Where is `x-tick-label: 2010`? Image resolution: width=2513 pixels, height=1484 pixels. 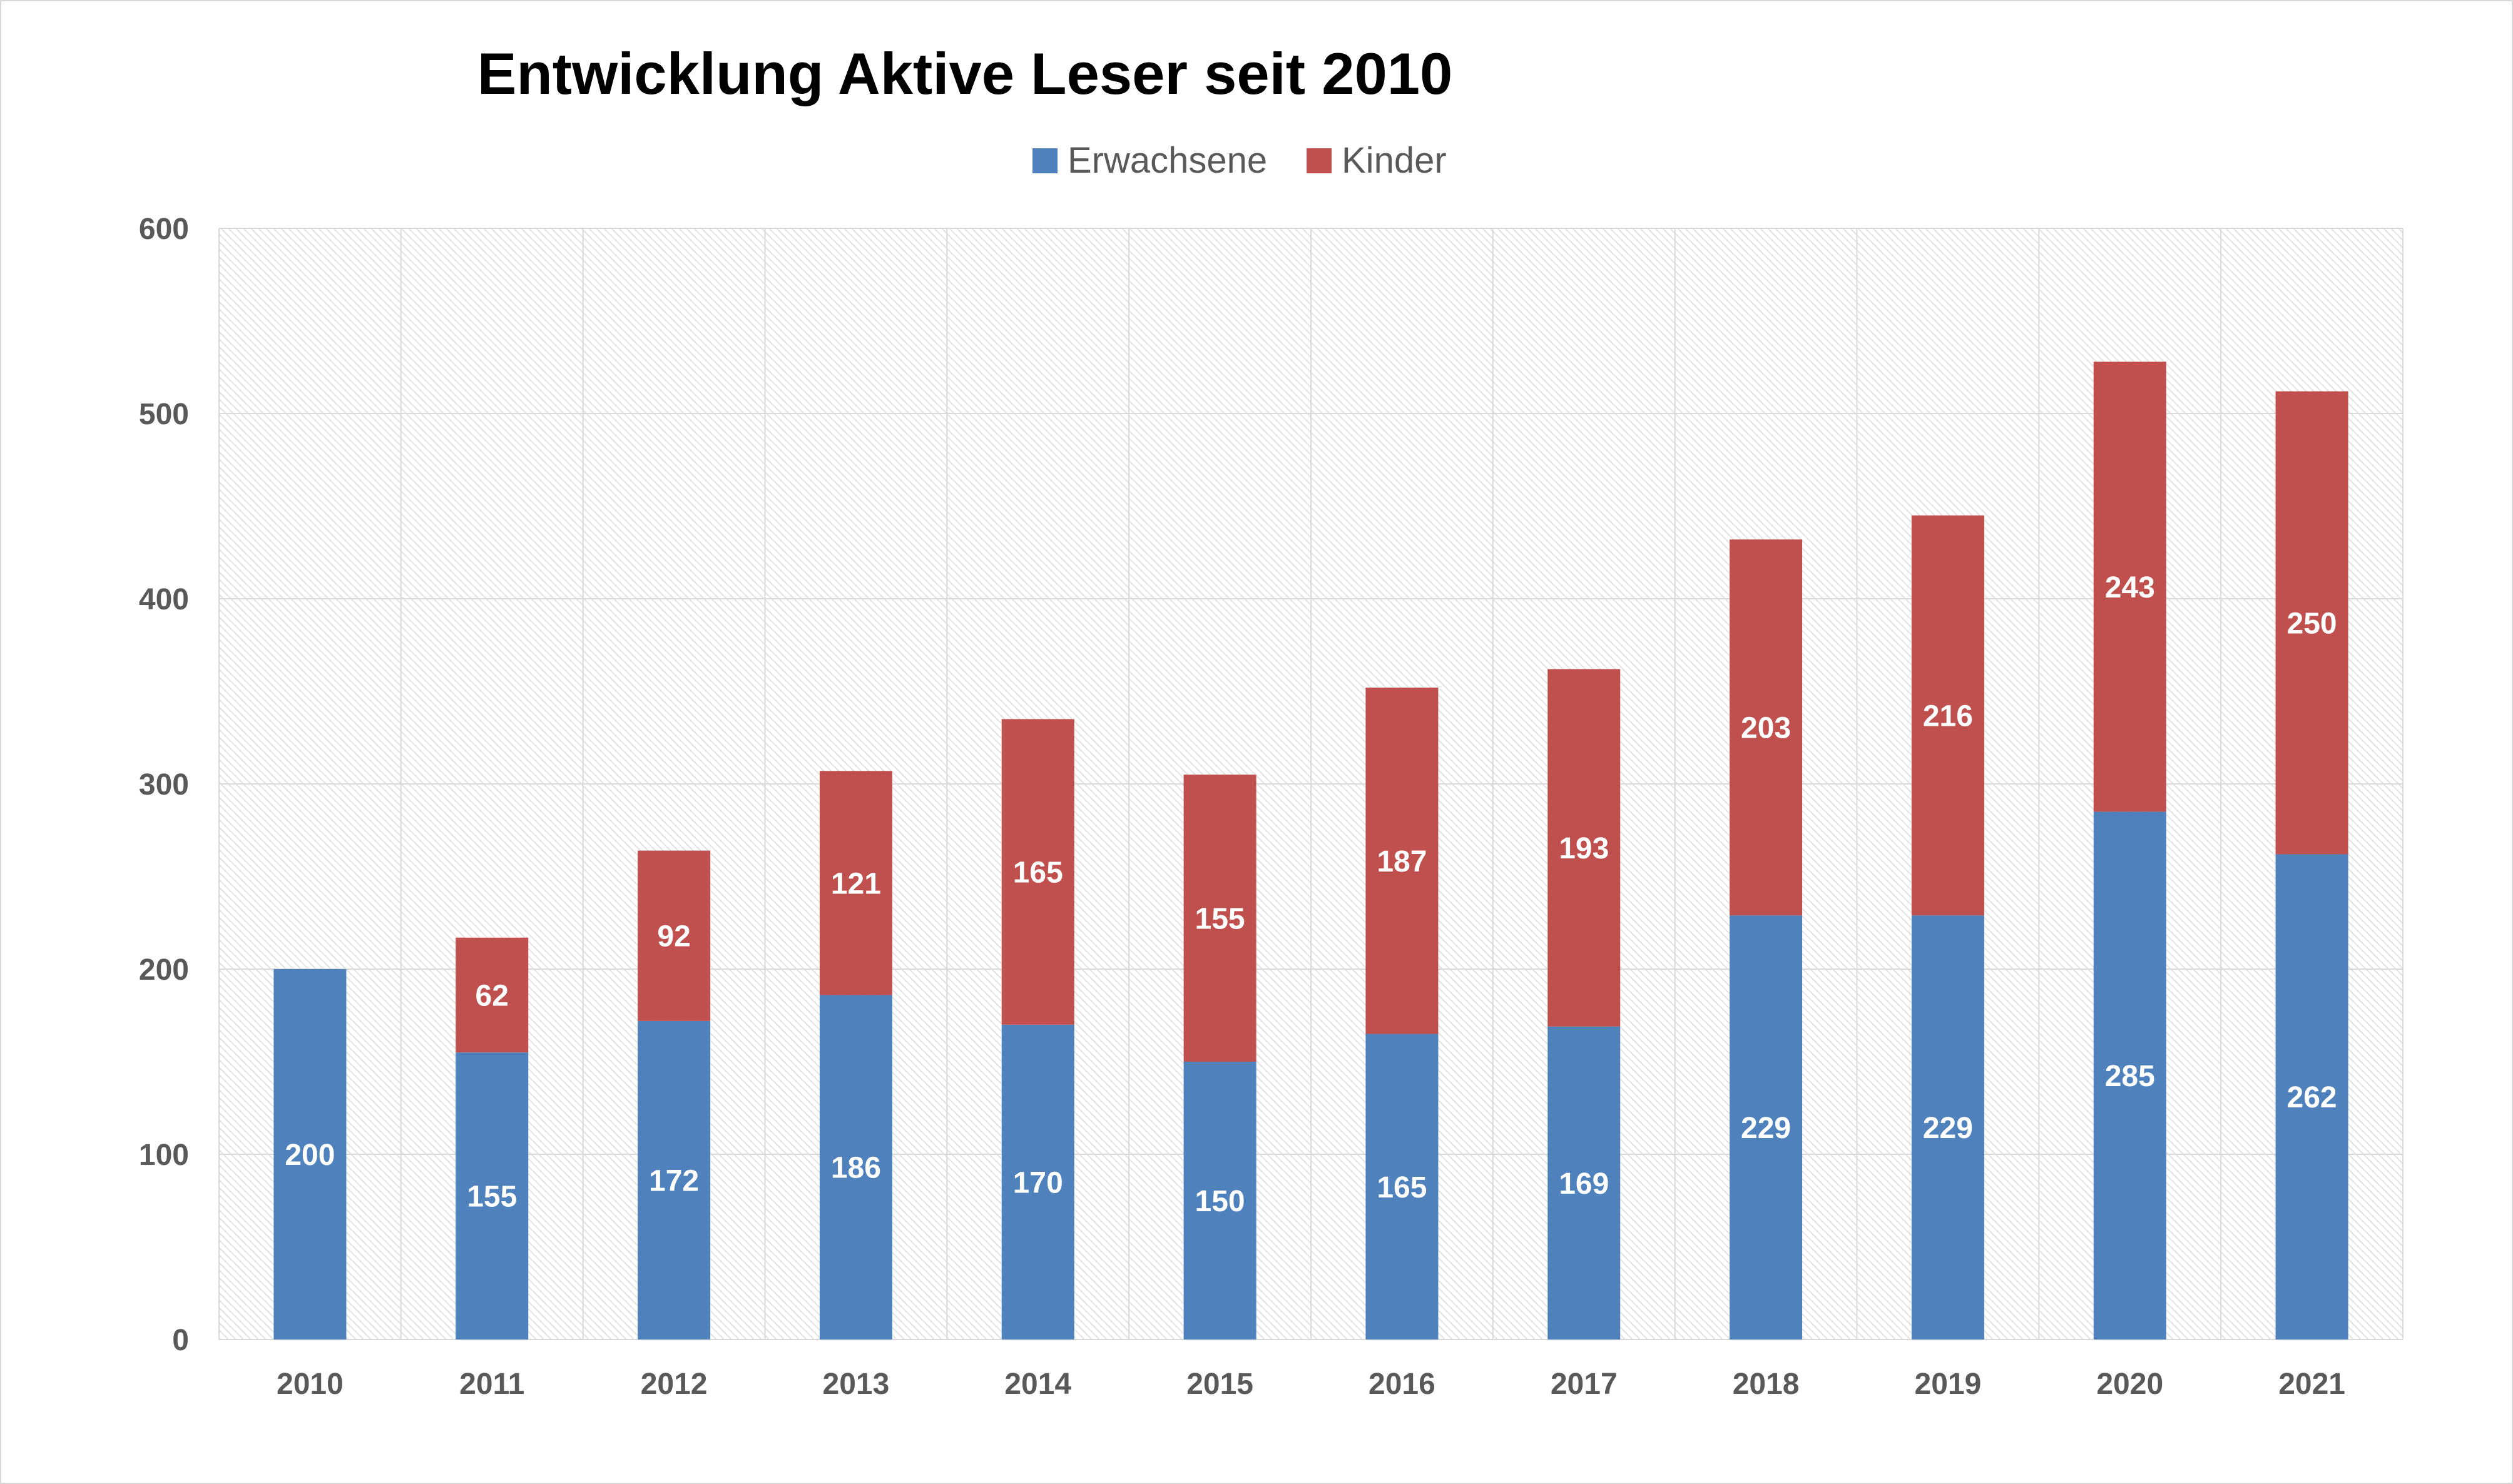
x-tick-label: 2010 is located at coordinates (310, 1384).